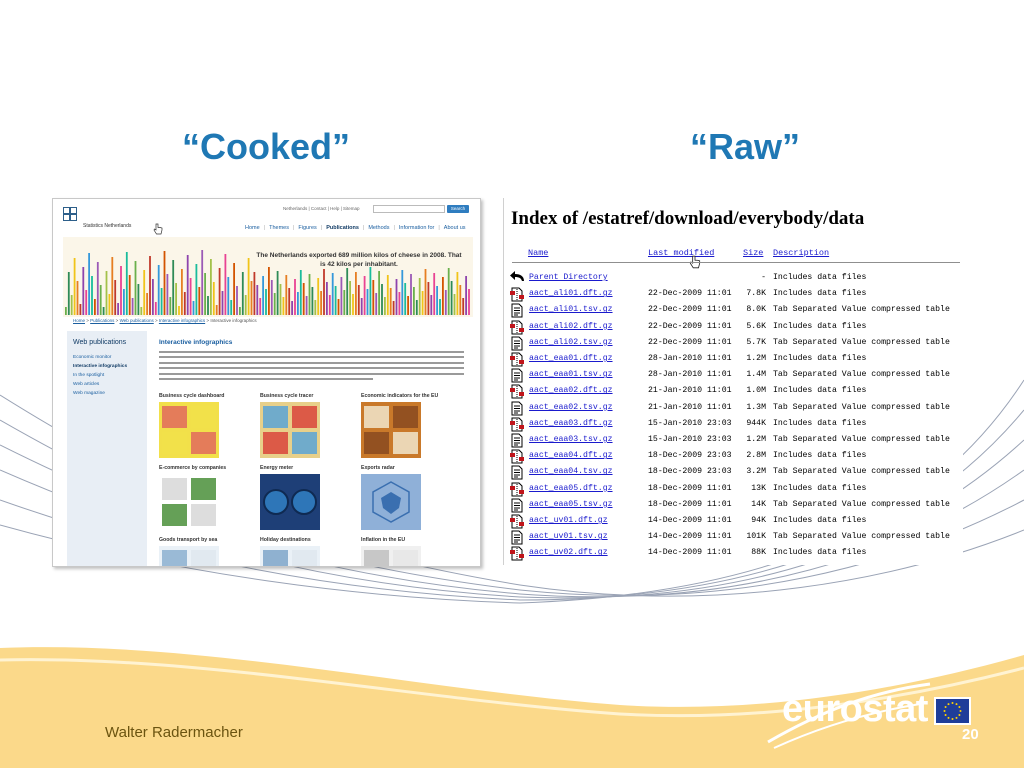 This screenshot has width=1024, height=768. What do you see at coordinates (89, 393) in the screenshot?
I see `sidebar-item: Web magazine` at bounding box center [89, 393].